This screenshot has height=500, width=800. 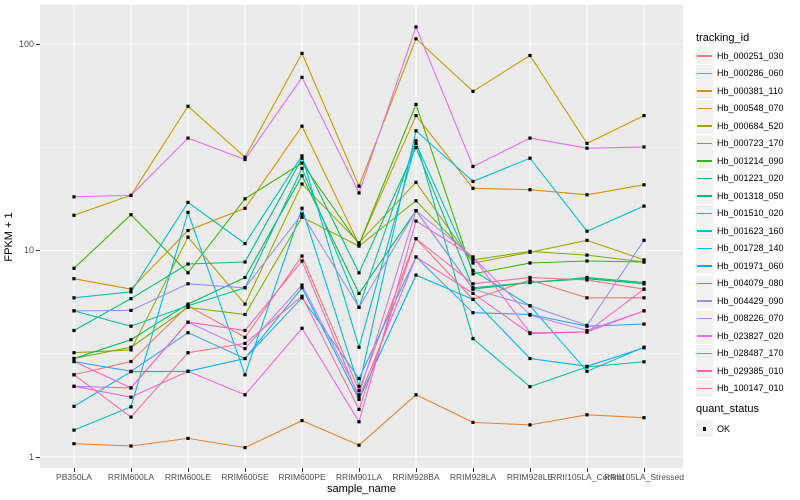 I want to click on legend-item: Hb_000251_030, so click(x=740, y=56).